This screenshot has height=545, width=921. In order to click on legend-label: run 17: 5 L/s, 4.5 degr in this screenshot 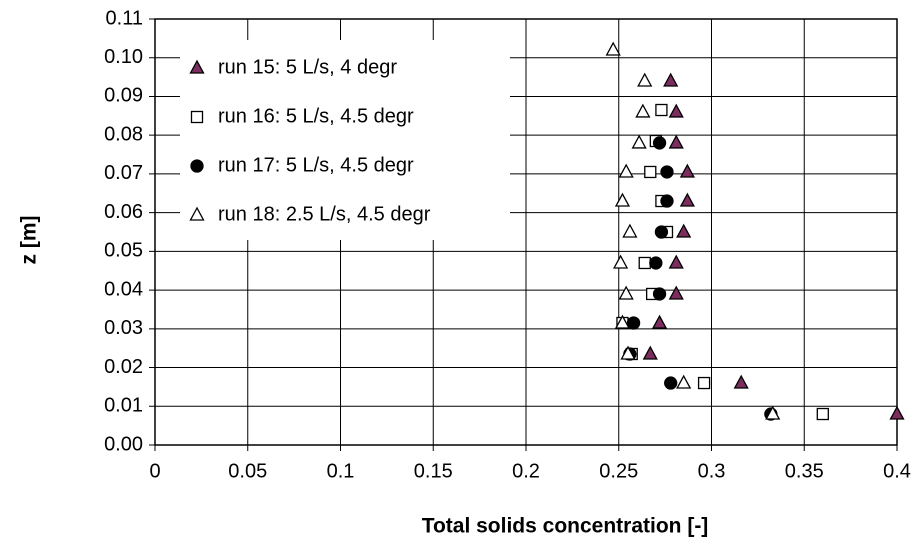, I will do `click(316, 165)`.